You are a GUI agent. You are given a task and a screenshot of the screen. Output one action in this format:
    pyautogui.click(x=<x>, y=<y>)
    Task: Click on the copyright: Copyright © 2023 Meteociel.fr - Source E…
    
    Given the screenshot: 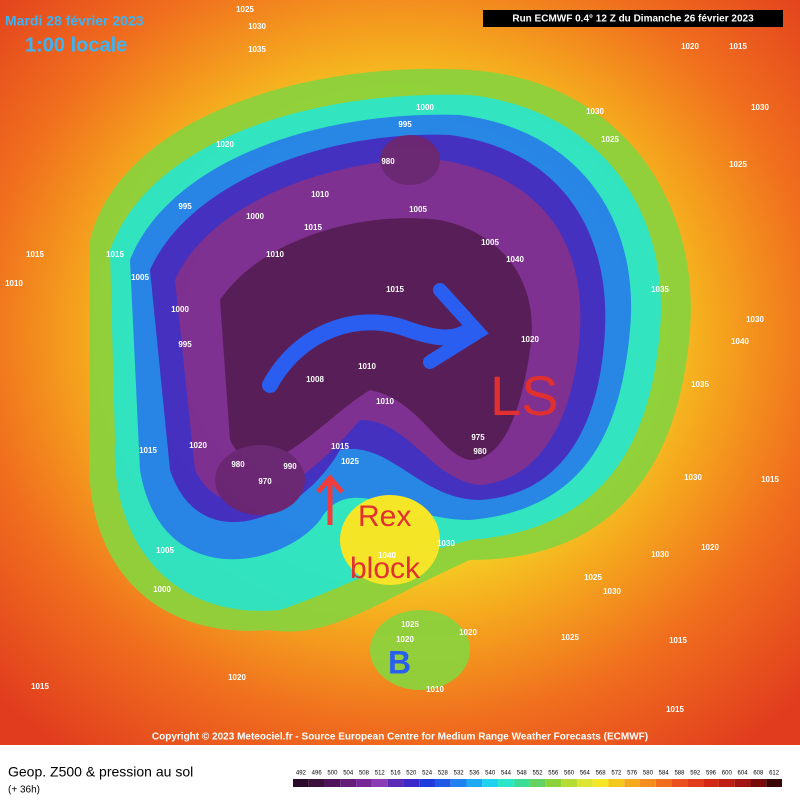 What is the action you would take?
    pyautogui.click(x=400, y=737)
    